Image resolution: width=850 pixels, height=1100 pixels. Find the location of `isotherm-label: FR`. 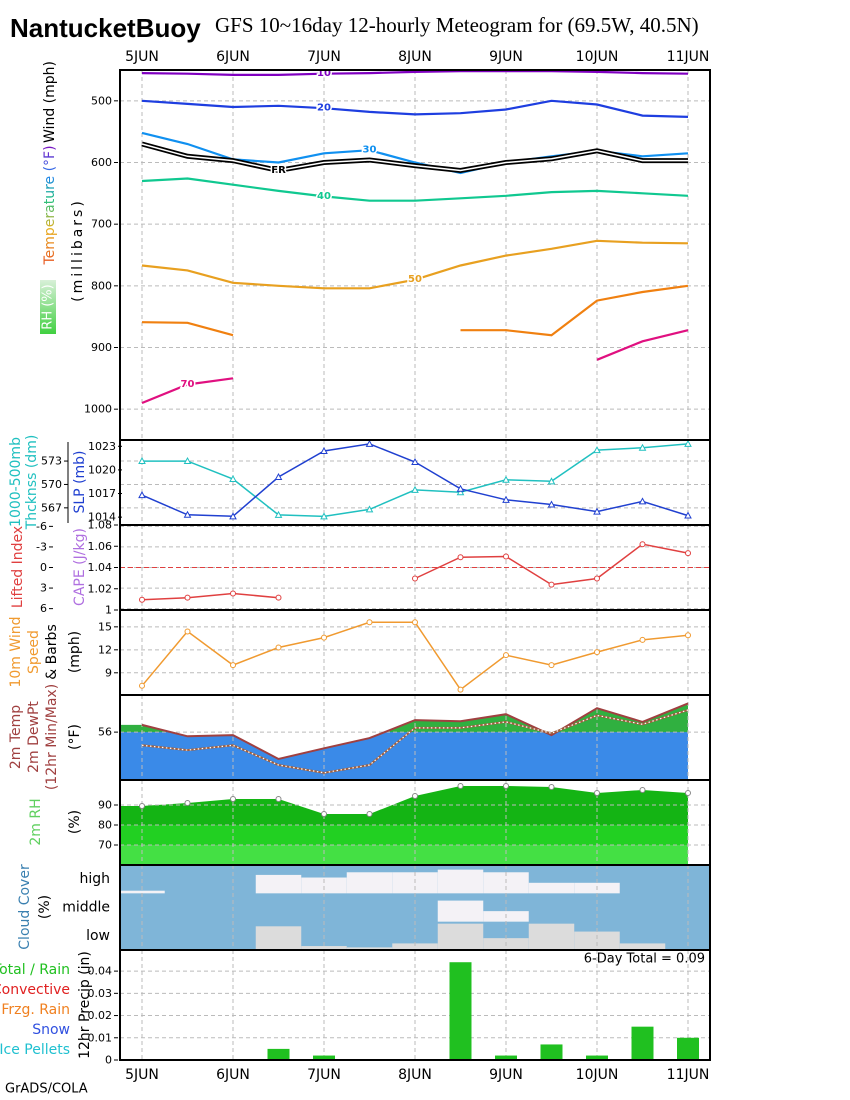

isotherm-label: FR is located at coordinates (278, 170).